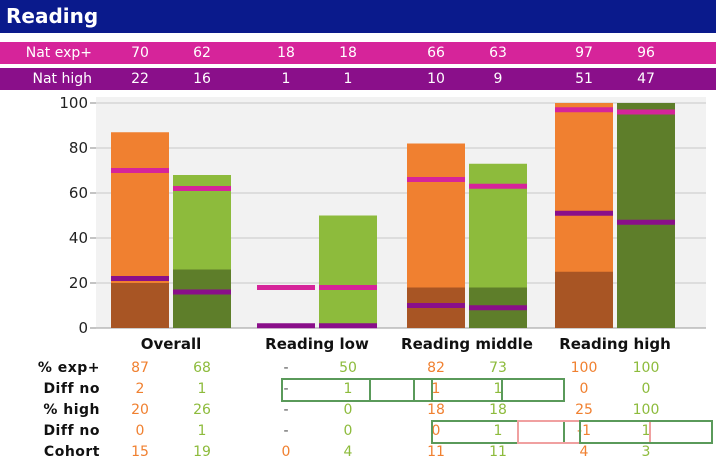  What do you see at coordinates (358, 79) in the screenshot?
I see `nat-high-row: Nat high 22 16 1 1 10 9 51 47` at bounding box center [358, 79].